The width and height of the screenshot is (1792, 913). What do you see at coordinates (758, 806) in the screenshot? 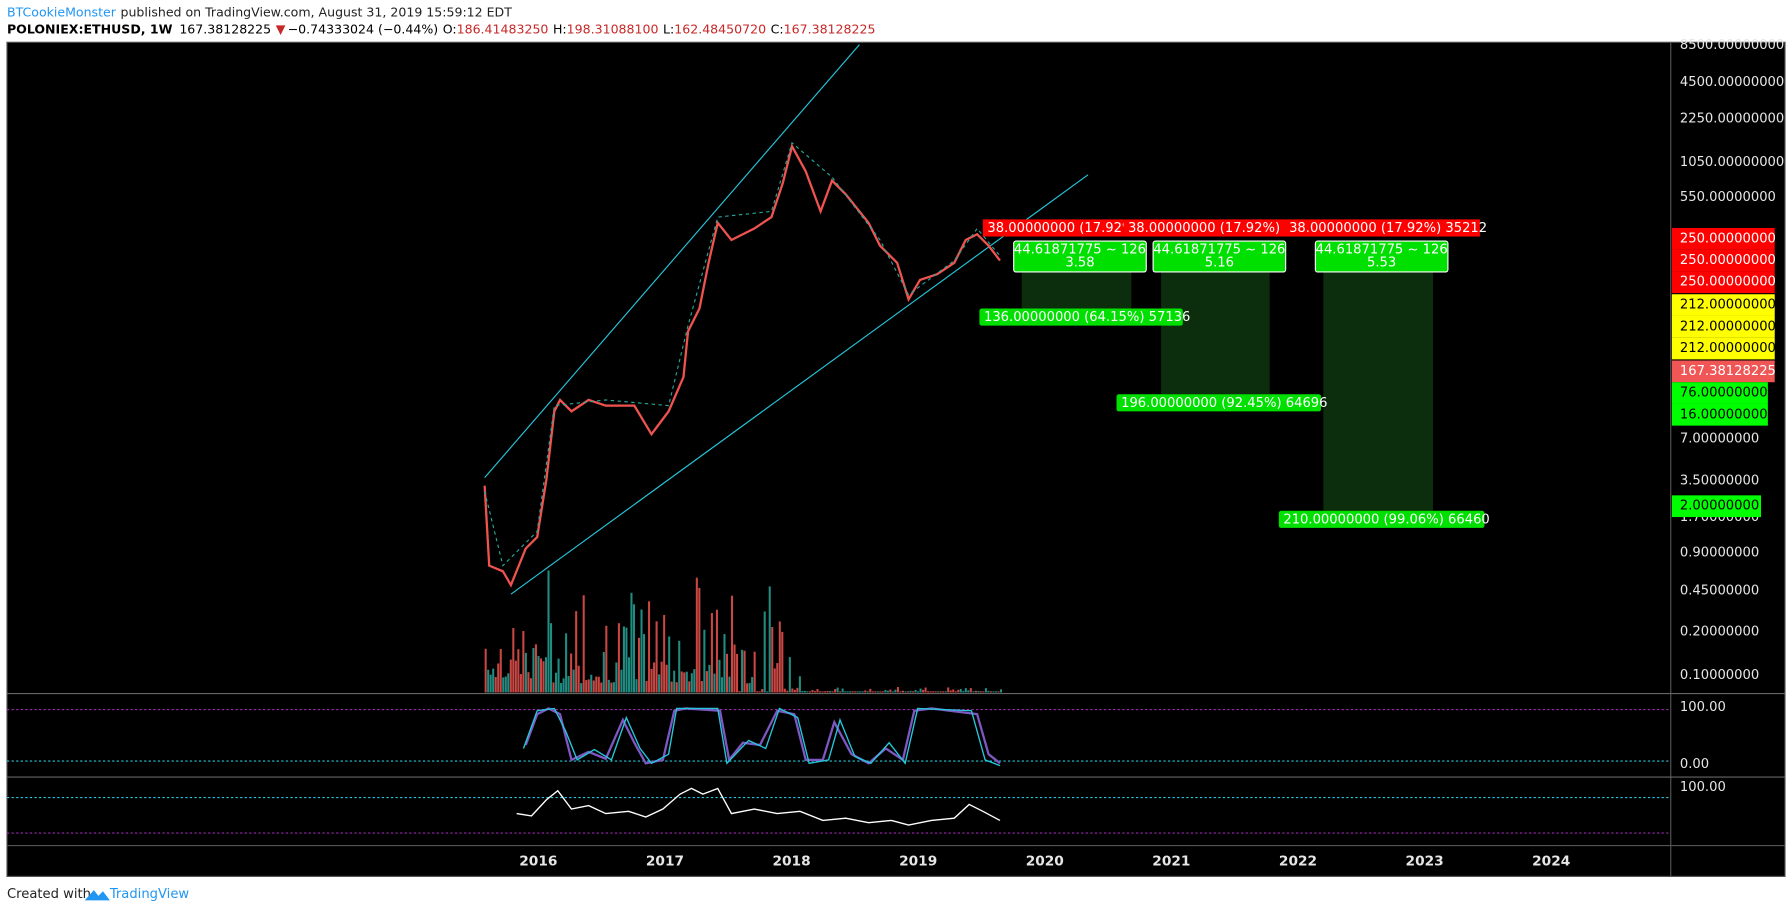
I see `rsi-line` at bounding box center [758, 806].